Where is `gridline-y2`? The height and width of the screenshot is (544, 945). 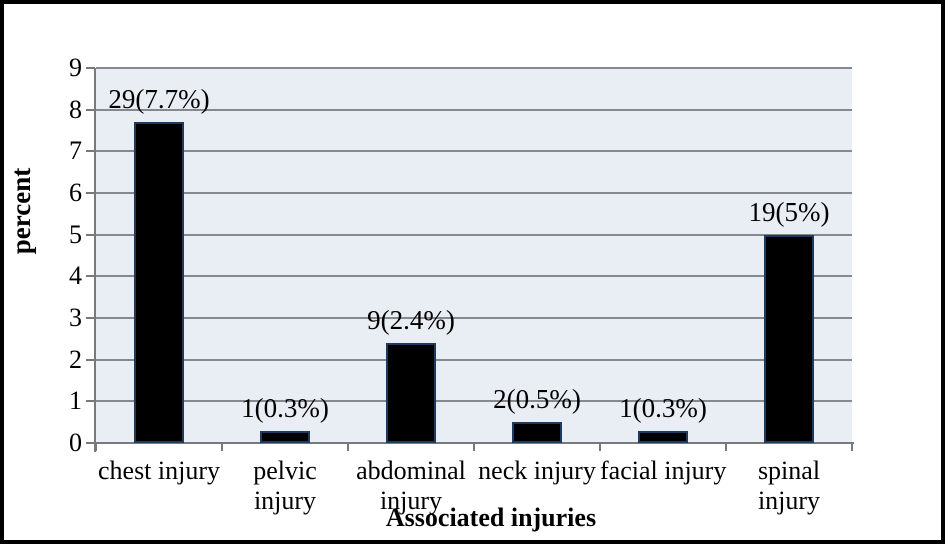
gridline-y2 is located at coordinates (474, 359).